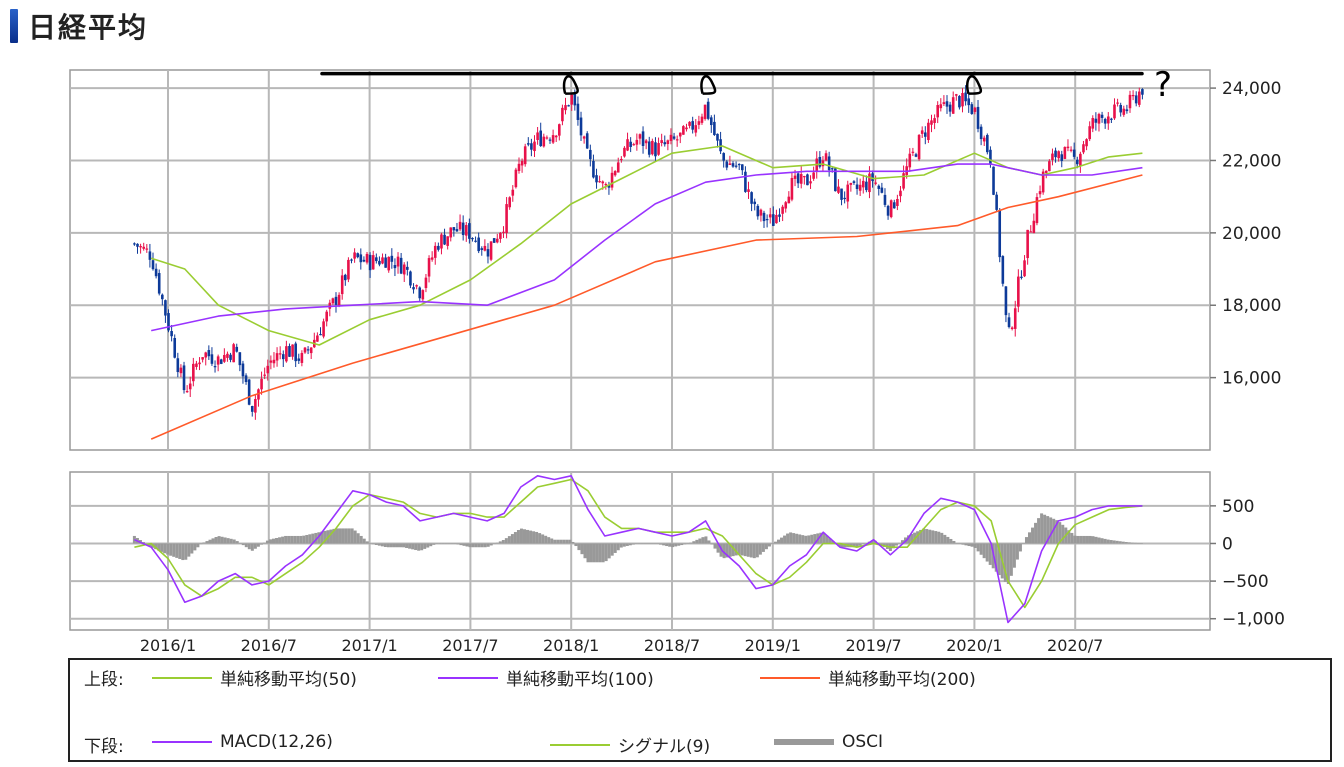 The height and width of the screenshot is (767, 1344). What do you see at coordinates (288, 680) in the screenshot?
I see `legend-label-sma50: 単純移動平均(50)` at bounding box center [288, 680].